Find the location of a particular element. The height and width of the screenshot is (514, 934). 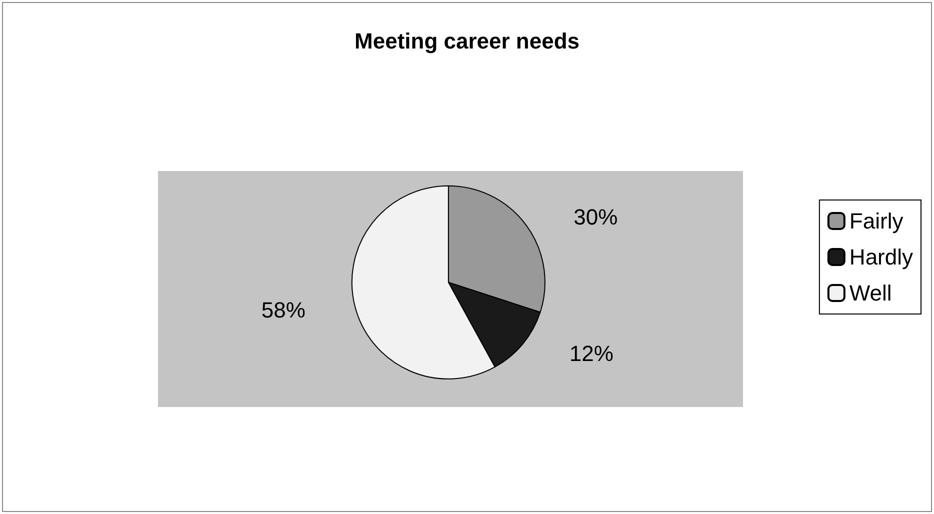

data-label: 30% is located at coordinates (596, 217).